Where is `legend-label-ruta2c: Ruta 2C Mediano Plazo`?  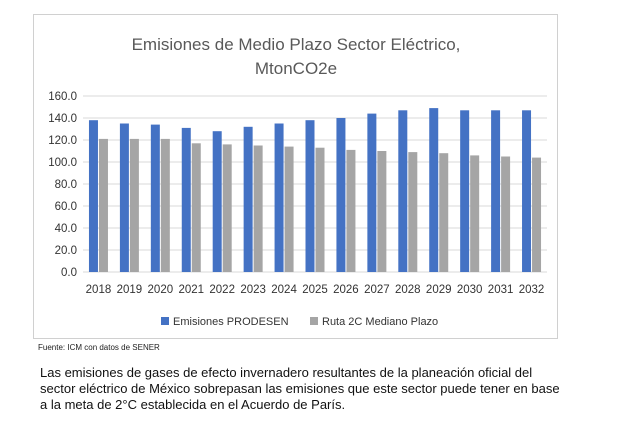
legend-label-ruta2c: Ruta 2C Mediano Plazo is located at coordinates (380, 322).